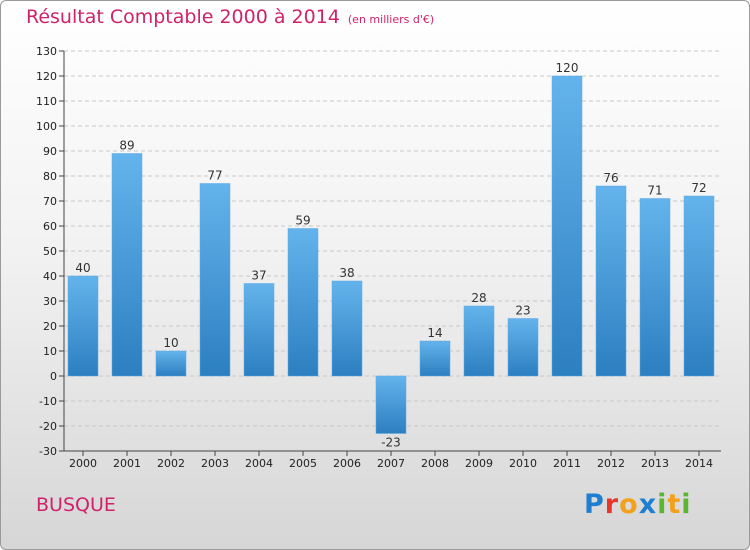 This screenshot has height=550, width=750. I want to click on data-label-2007: -23, so click(391, 443).